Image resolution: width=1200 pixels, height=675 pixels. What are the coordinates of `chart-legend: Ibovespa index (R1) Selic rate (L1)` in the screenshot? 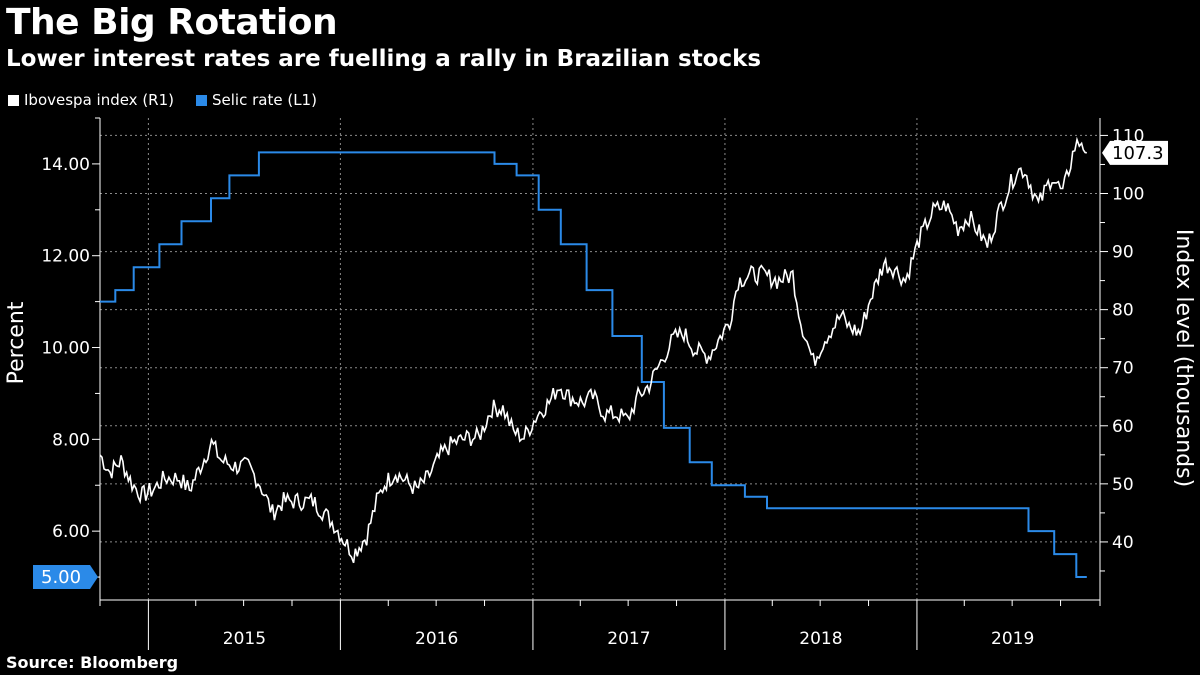 It's located at (162, 100).